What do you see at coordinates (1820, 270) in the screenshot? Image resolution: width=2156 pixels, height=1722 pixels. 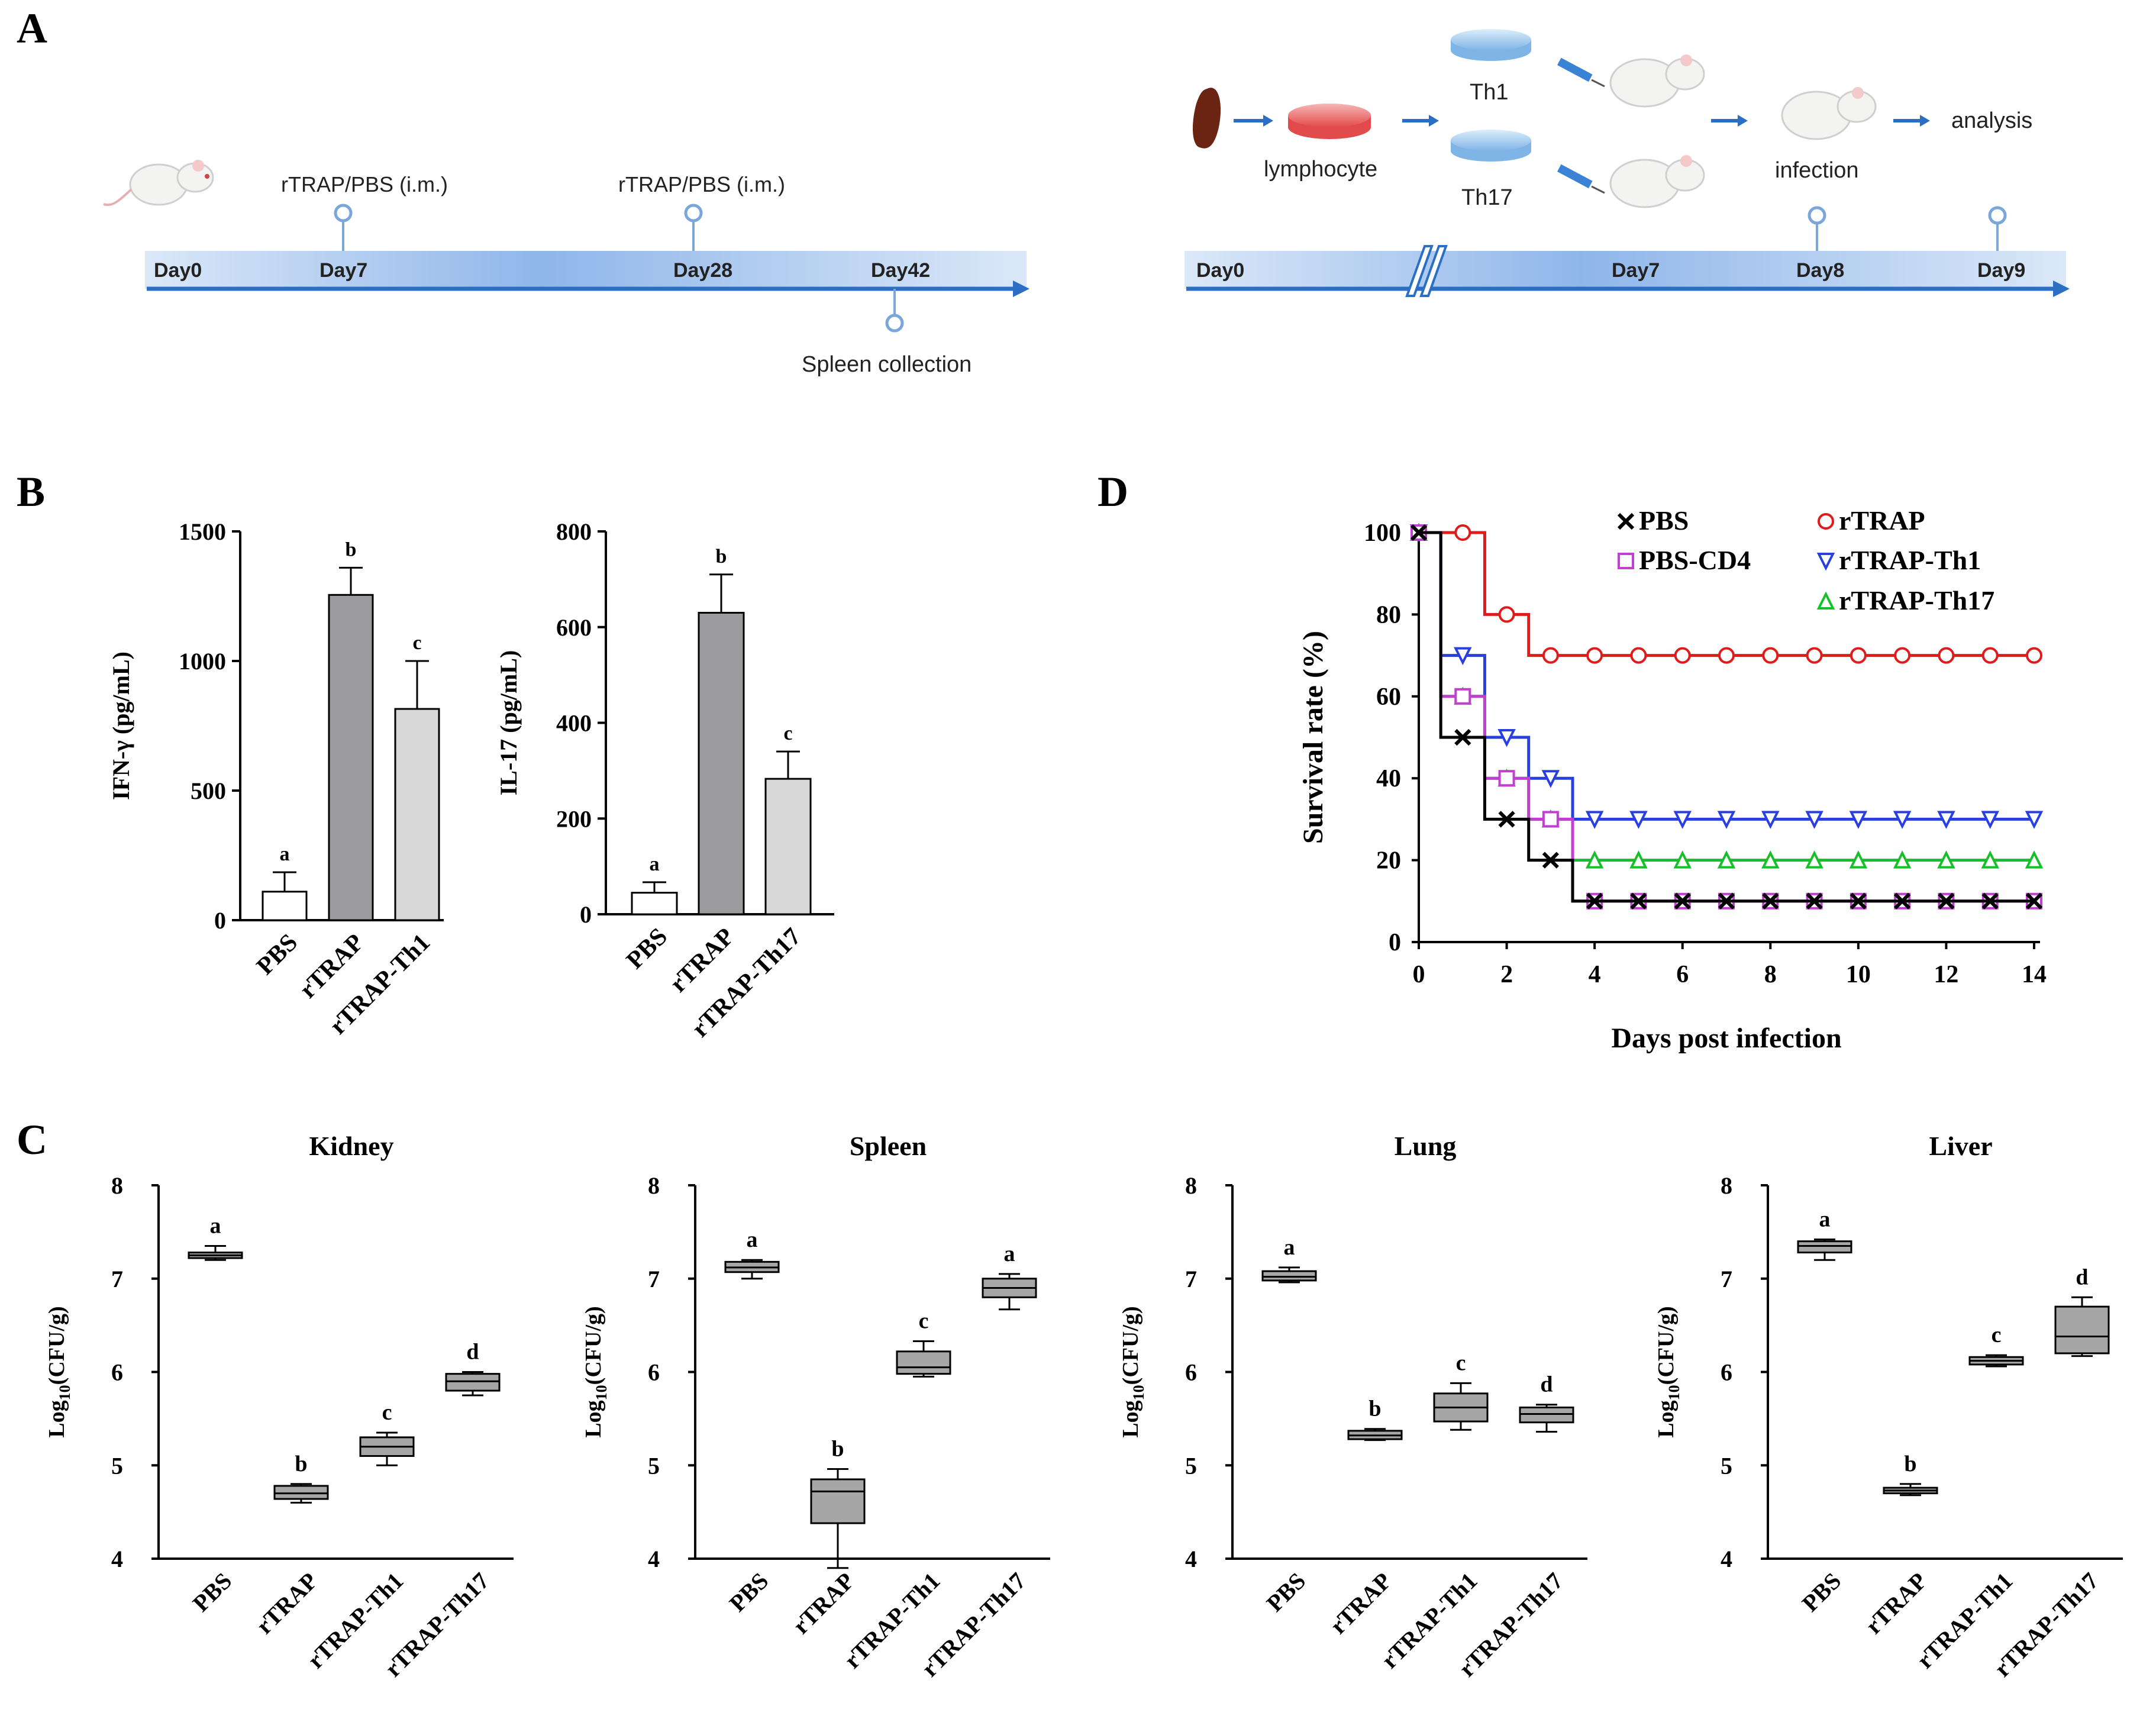 I see `tl-right-day8: Day8` at bounding box center [1820, 270].